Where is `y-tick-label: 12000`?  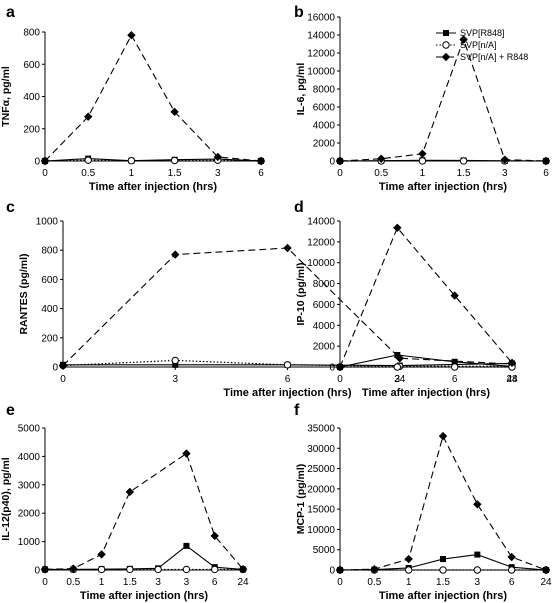 y-tick-label: 12000 is located at coordinates (321, 242).